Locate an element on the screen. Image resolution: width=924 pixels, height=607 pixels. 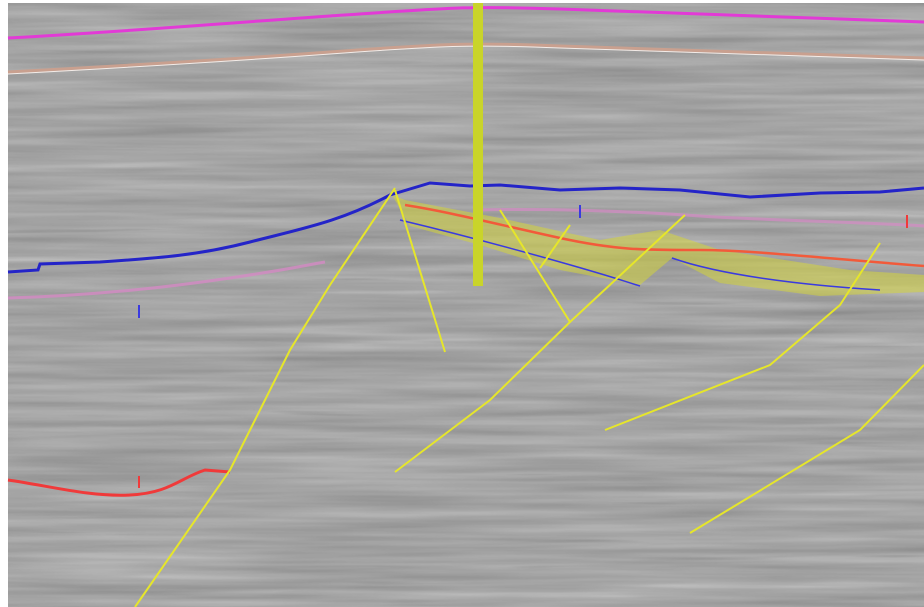
horizon-pink-left is located at coordinates (166, 280).